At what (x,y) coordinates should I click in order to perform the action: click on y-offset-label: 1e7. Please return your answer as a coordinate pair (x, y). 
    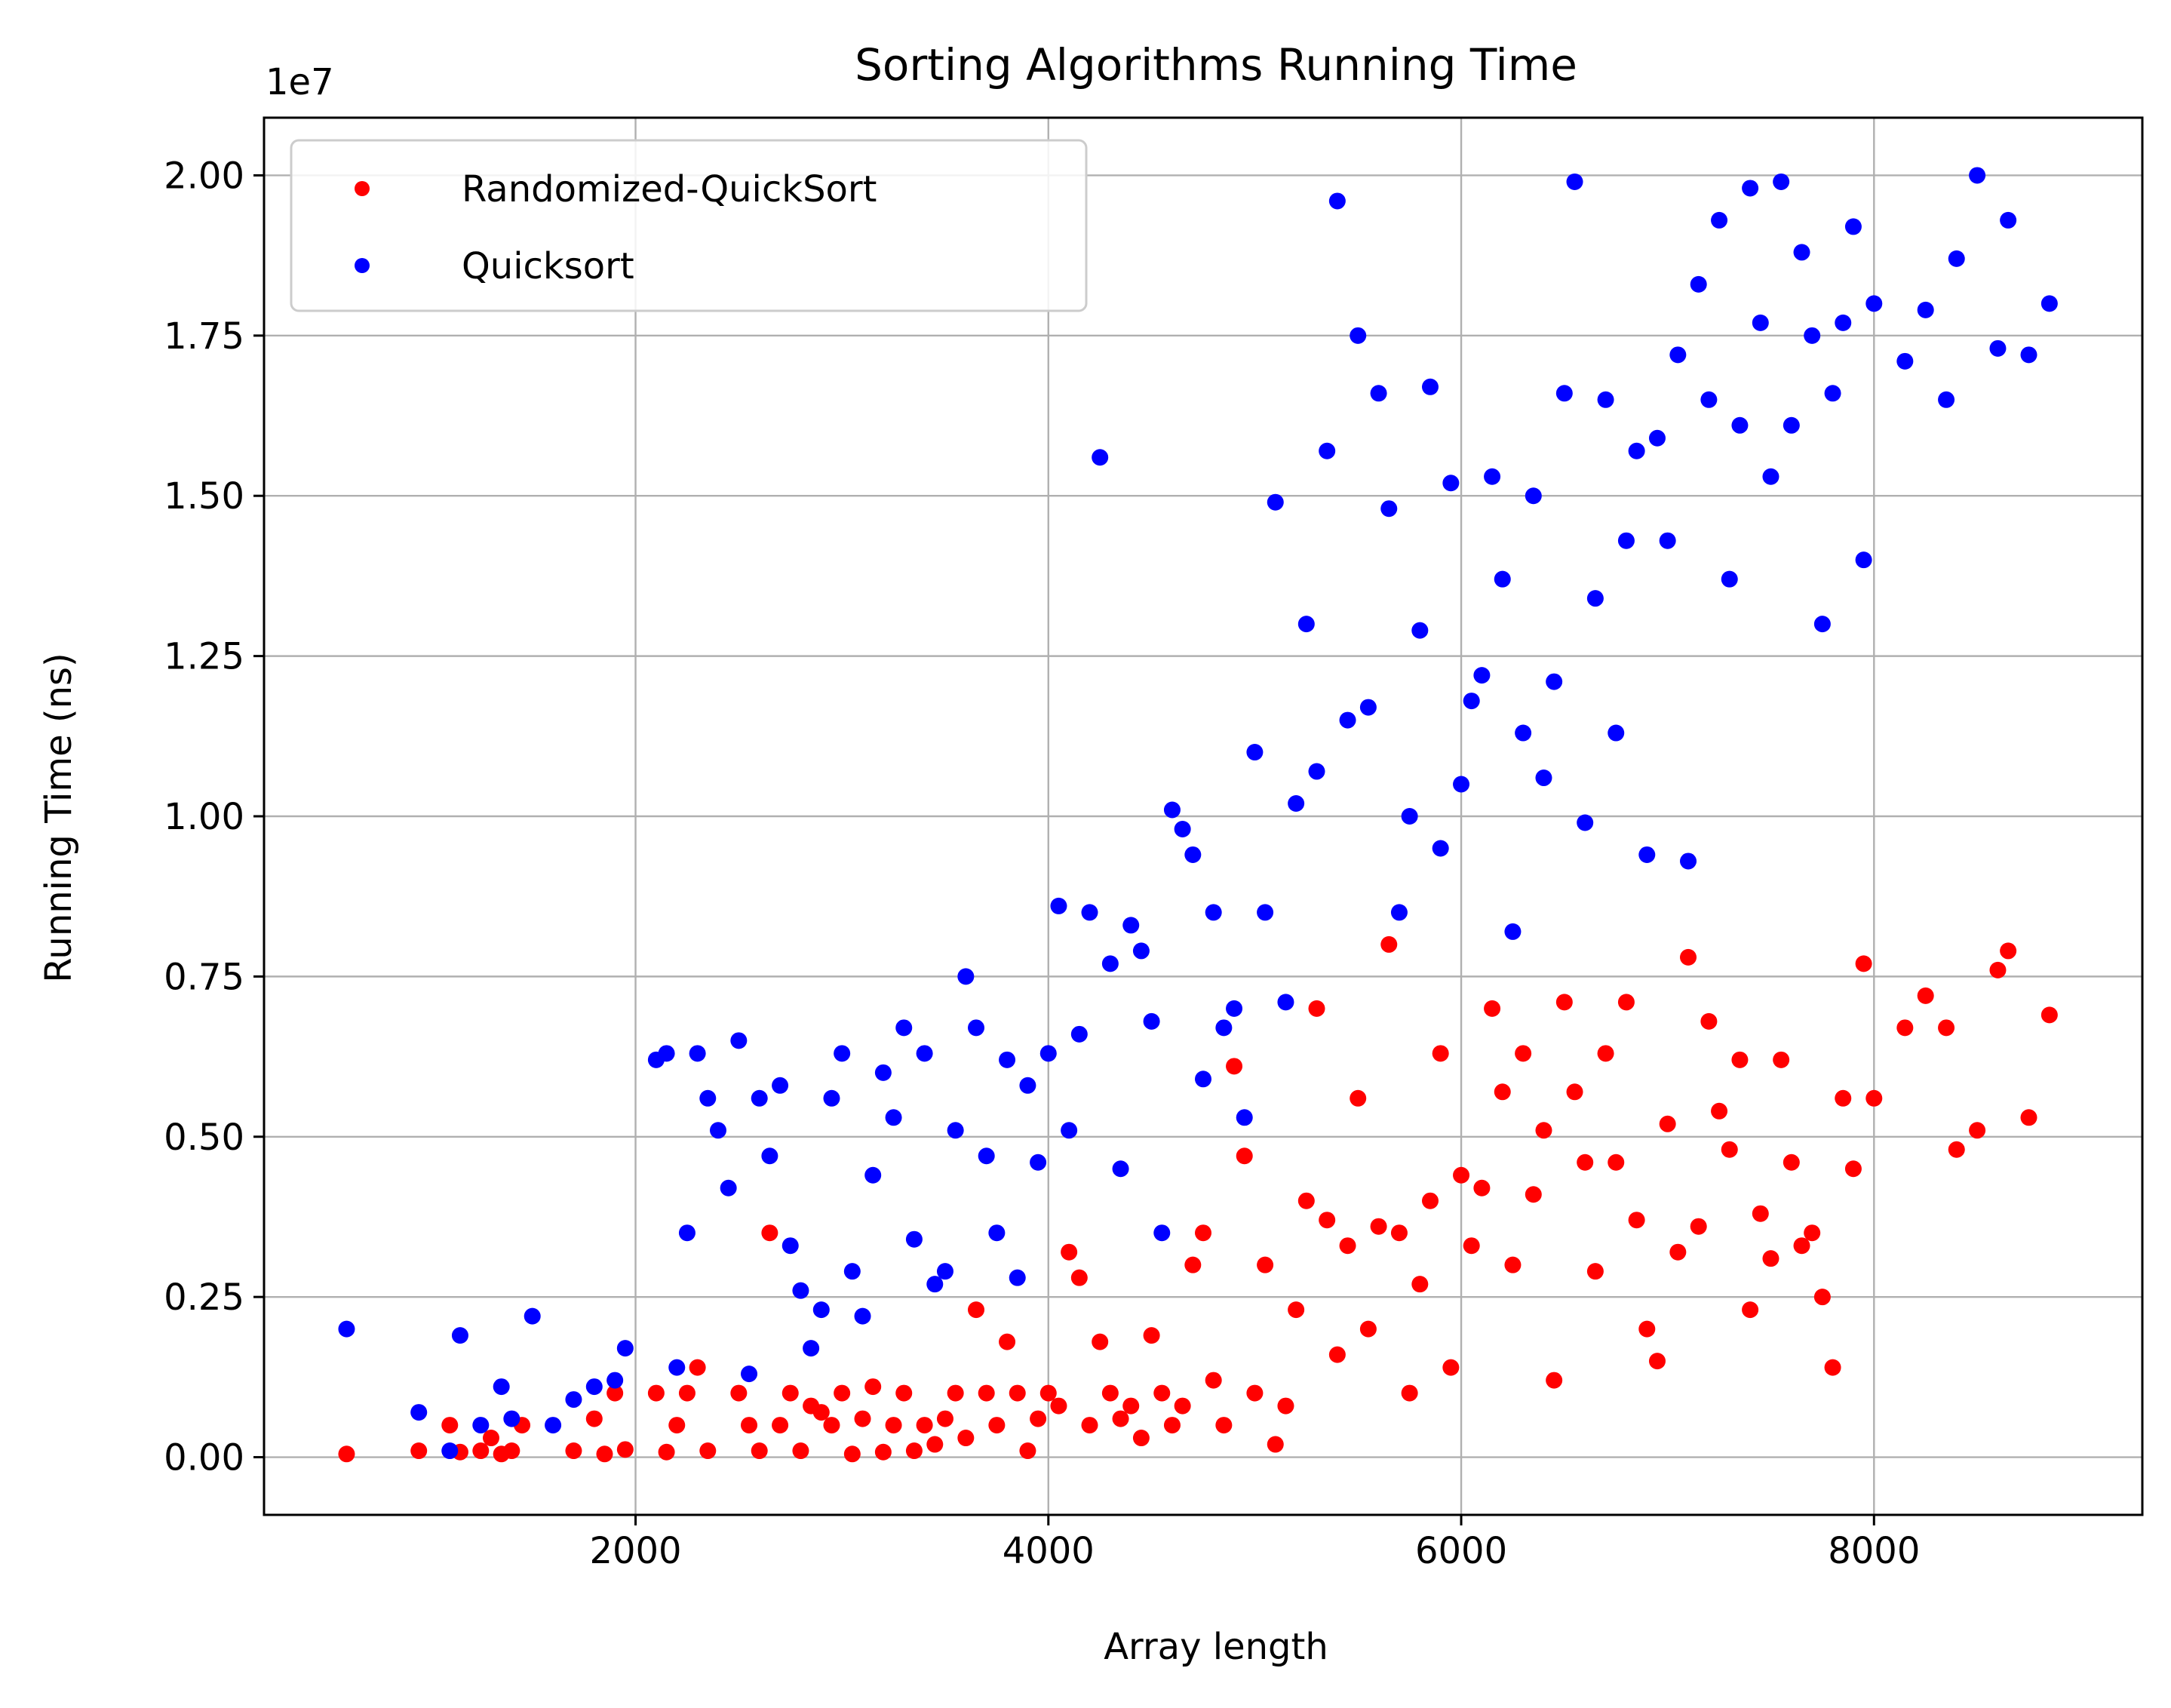
    Looking at the image, I should click on (300, 82).